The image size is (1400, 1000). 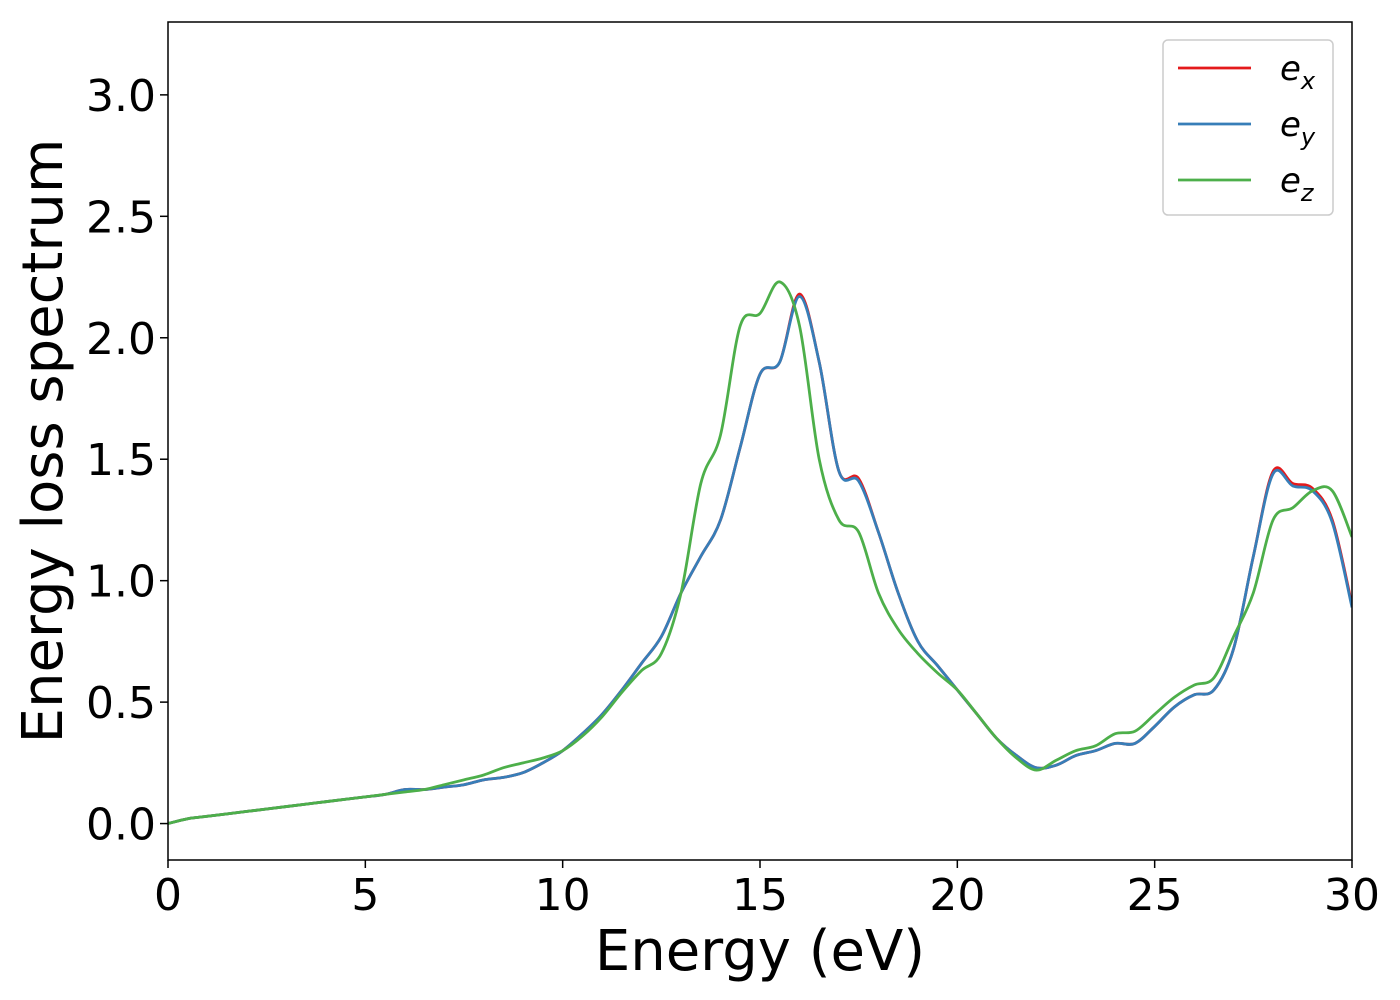 What do you see at coordinates (1155, 895) in the screenshot?
I see `x-tick-label: 25` at bounding box center [1155, 895].